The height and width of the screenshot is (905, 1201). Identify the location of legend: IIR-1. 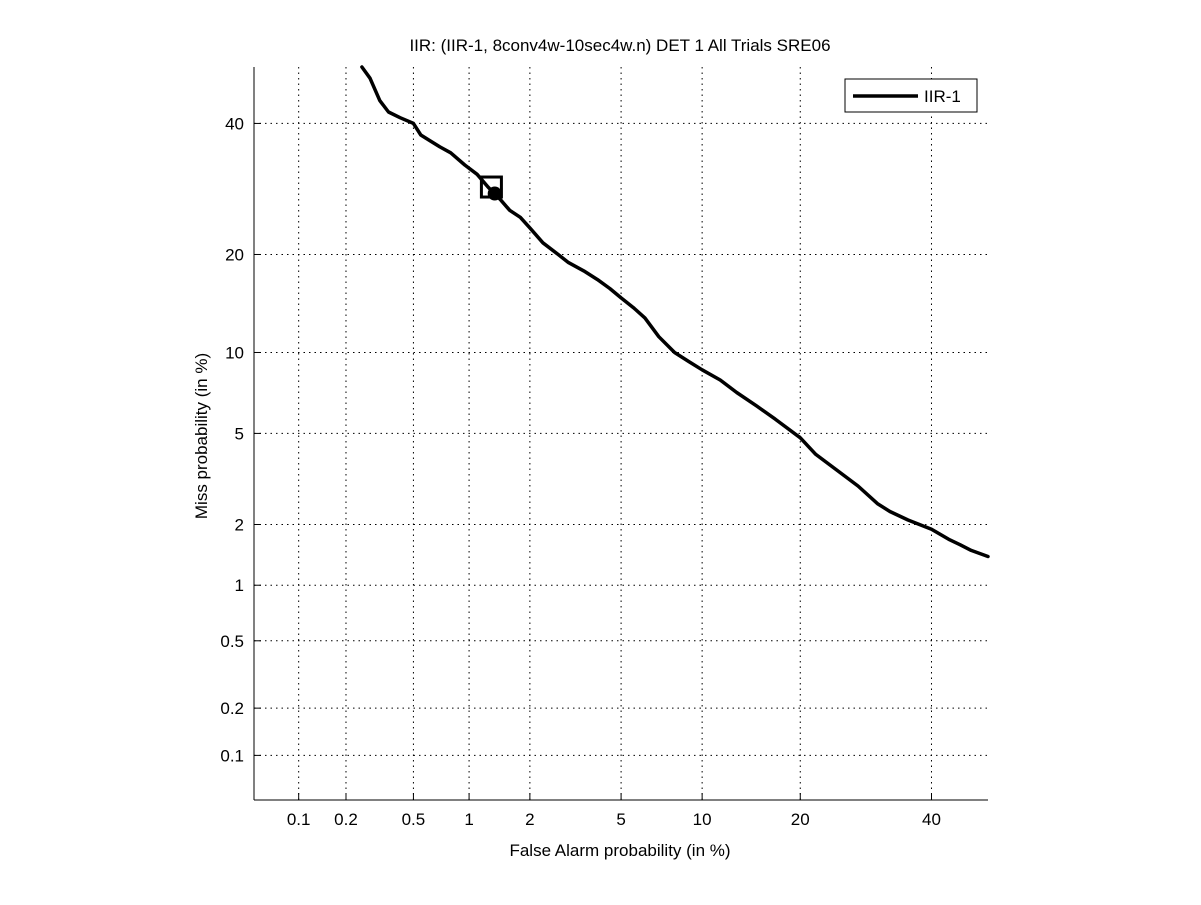
(911, 95).